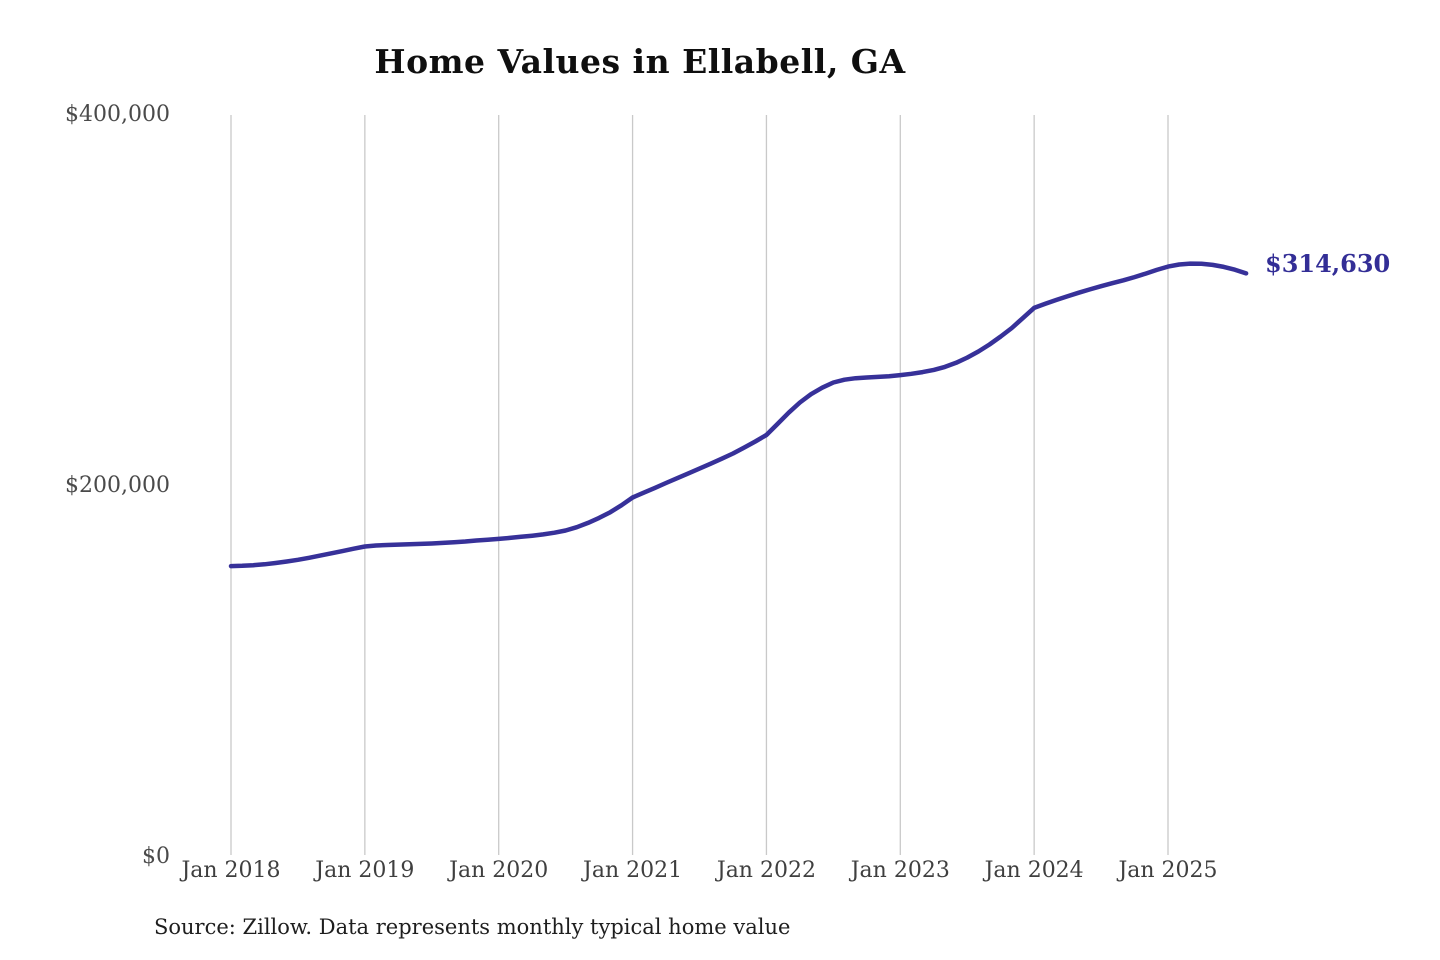  Describe the element at coordinates (1034, 870) in the screenshot. I see `x-tick-jan-2024: Jan 2024` at that location.